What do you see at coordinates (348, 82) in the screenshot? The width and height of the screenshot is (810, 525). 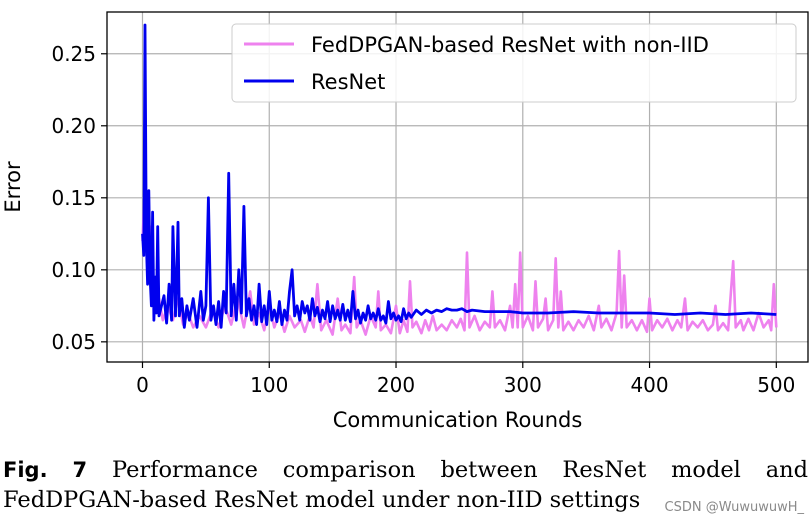 I see `legend-label-resnet: ResNet` at bounding box center [348, 82].